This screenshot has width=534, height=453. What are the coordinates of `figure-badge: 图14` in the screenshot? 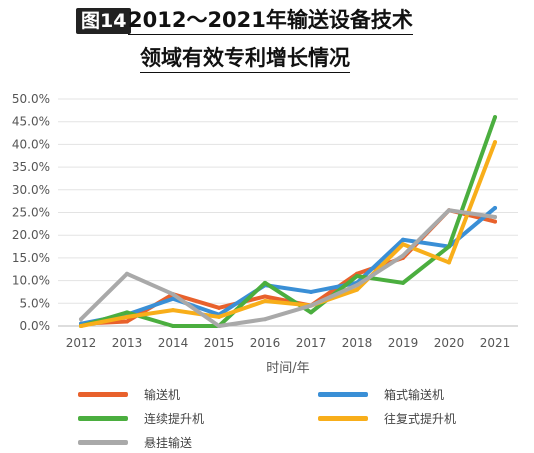 It's located at (104, 21).